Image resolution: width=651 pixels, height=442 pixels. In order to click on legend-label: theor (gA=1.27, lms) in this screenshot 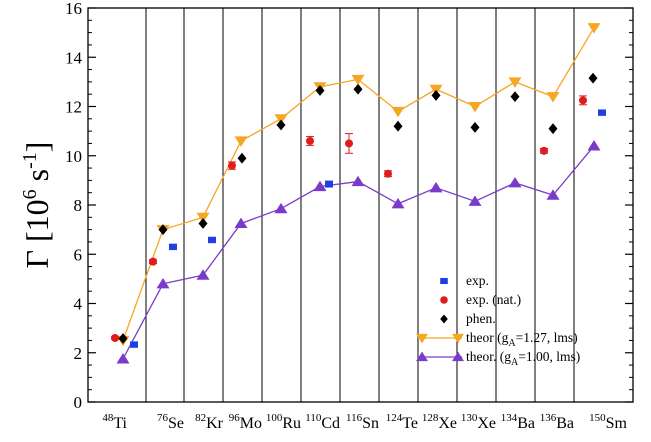, I will do `click(522, 339)`.